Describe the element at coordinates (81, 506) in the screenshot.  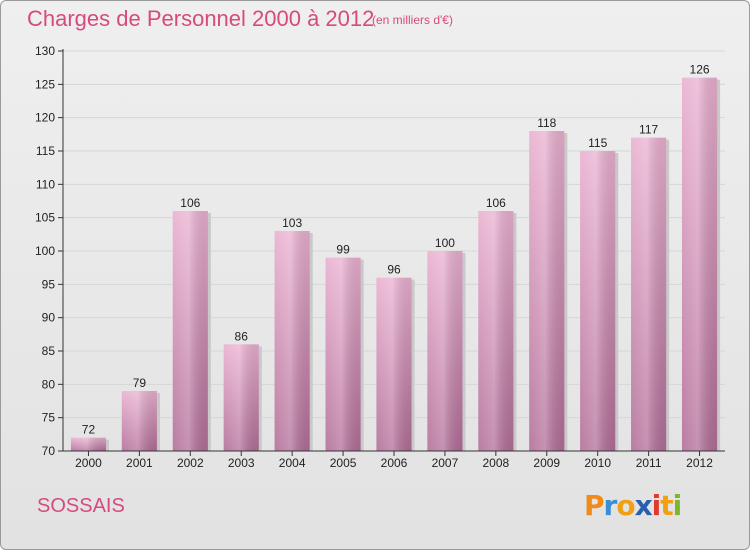
I see `commune-name: SOSSAIS` at that location.